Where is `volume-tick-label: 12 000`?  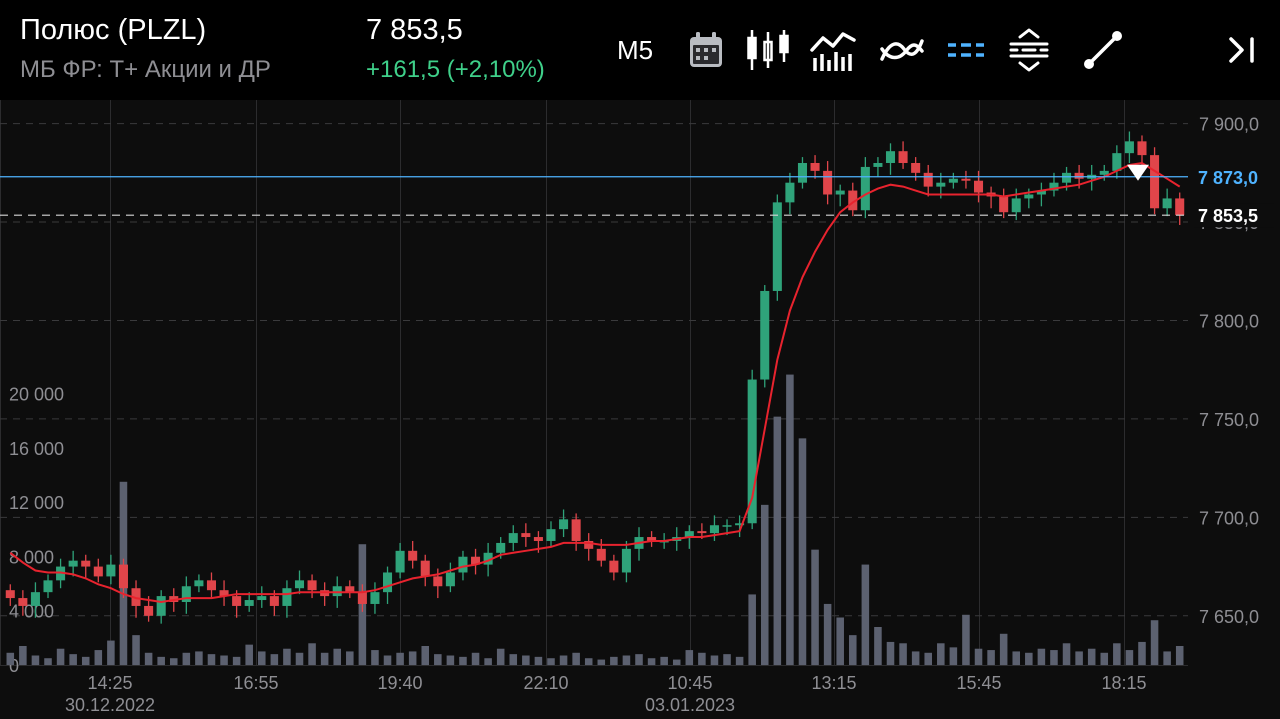 volume-tick-label: 12 000 is located at coordinates (36, 503).